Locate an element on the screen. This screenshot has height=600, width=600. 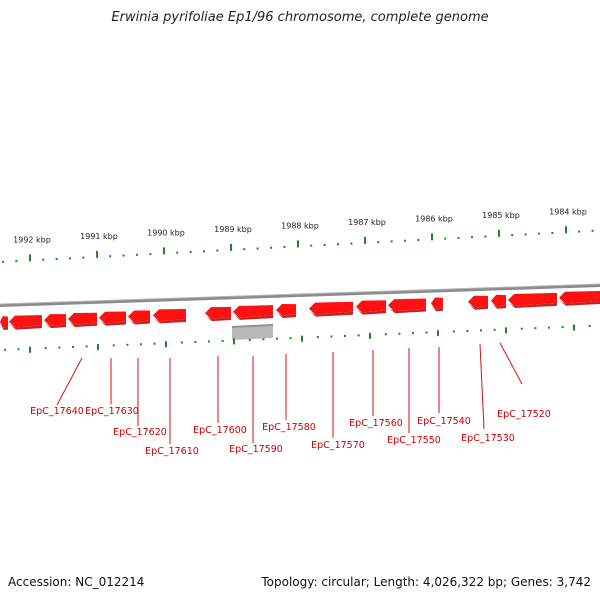
accession-value: NC_012214 is located at coordinates (110, 582).